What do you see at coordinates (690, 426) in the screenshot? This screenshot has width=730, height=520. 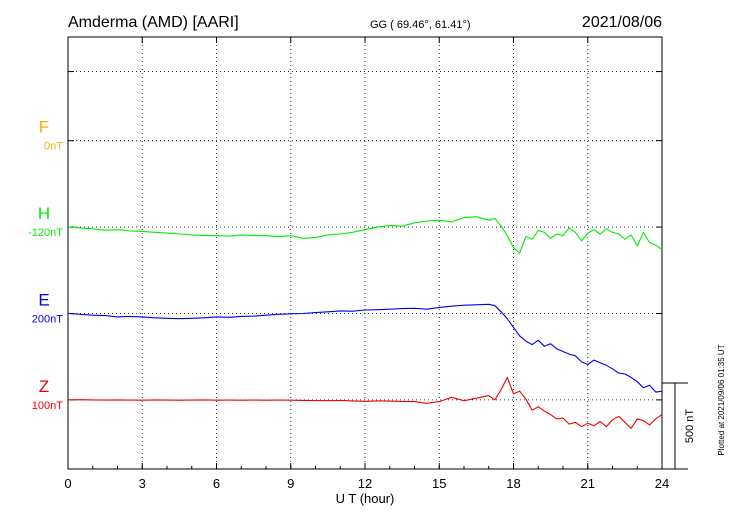 I see `scale-bar-label: 500 nT` at bounding box center [690, 426].